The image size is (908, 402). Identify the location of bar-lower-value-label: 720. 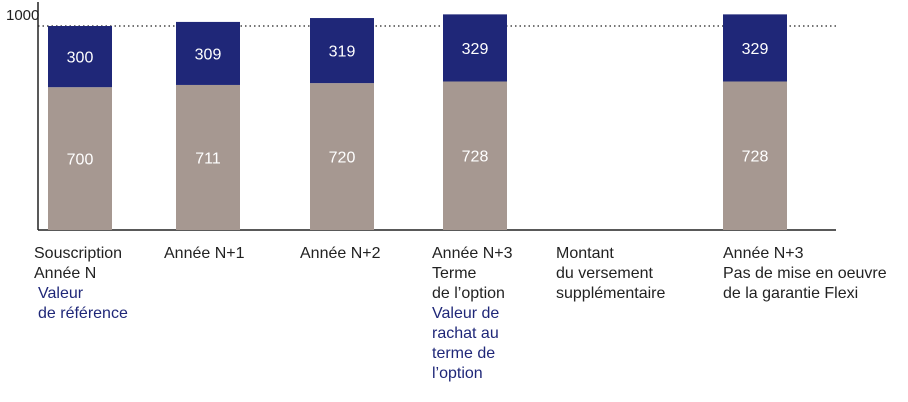
(342, 158).